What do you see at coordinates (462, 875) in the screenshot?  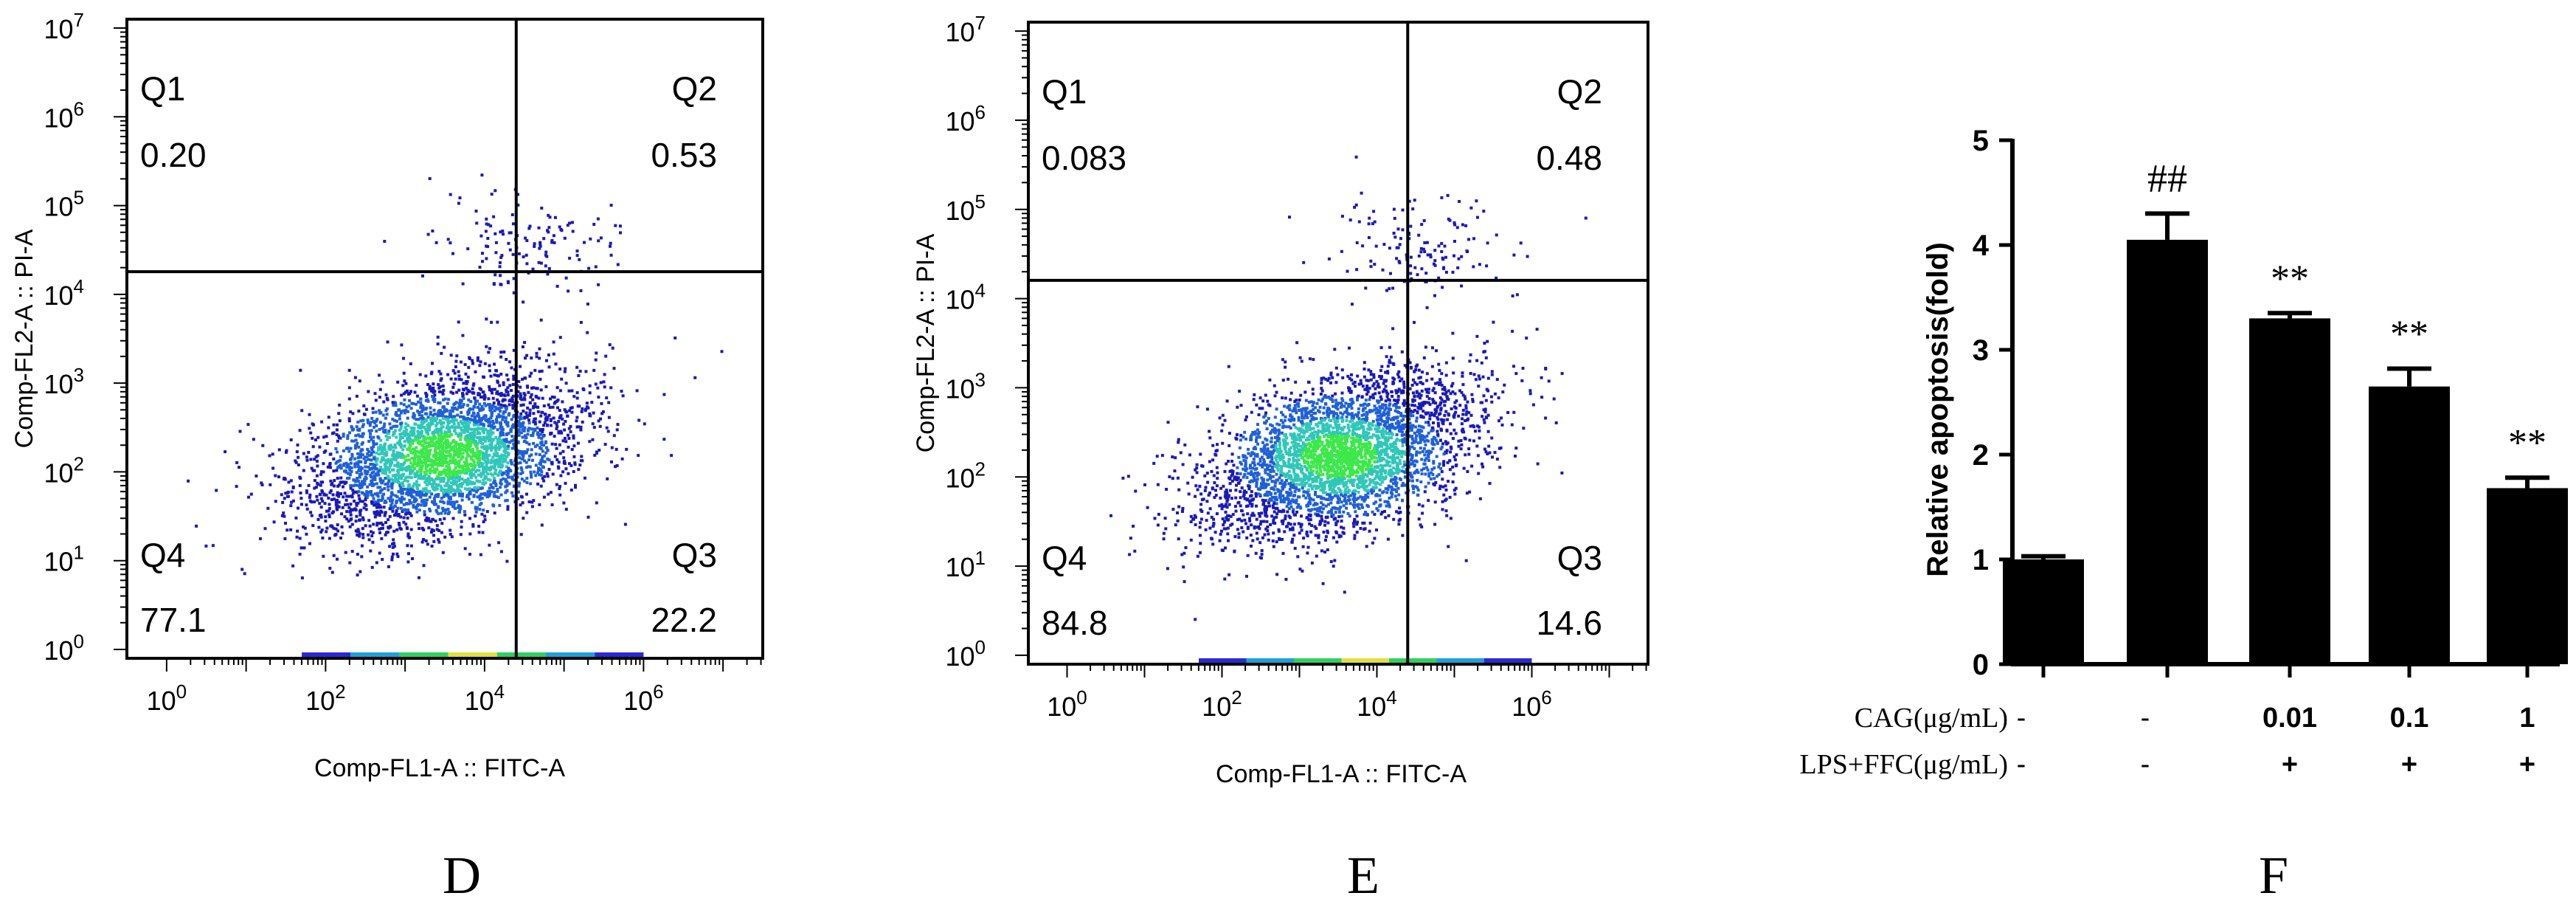 I see `panel-label: D` at bounding box center [462, 875].